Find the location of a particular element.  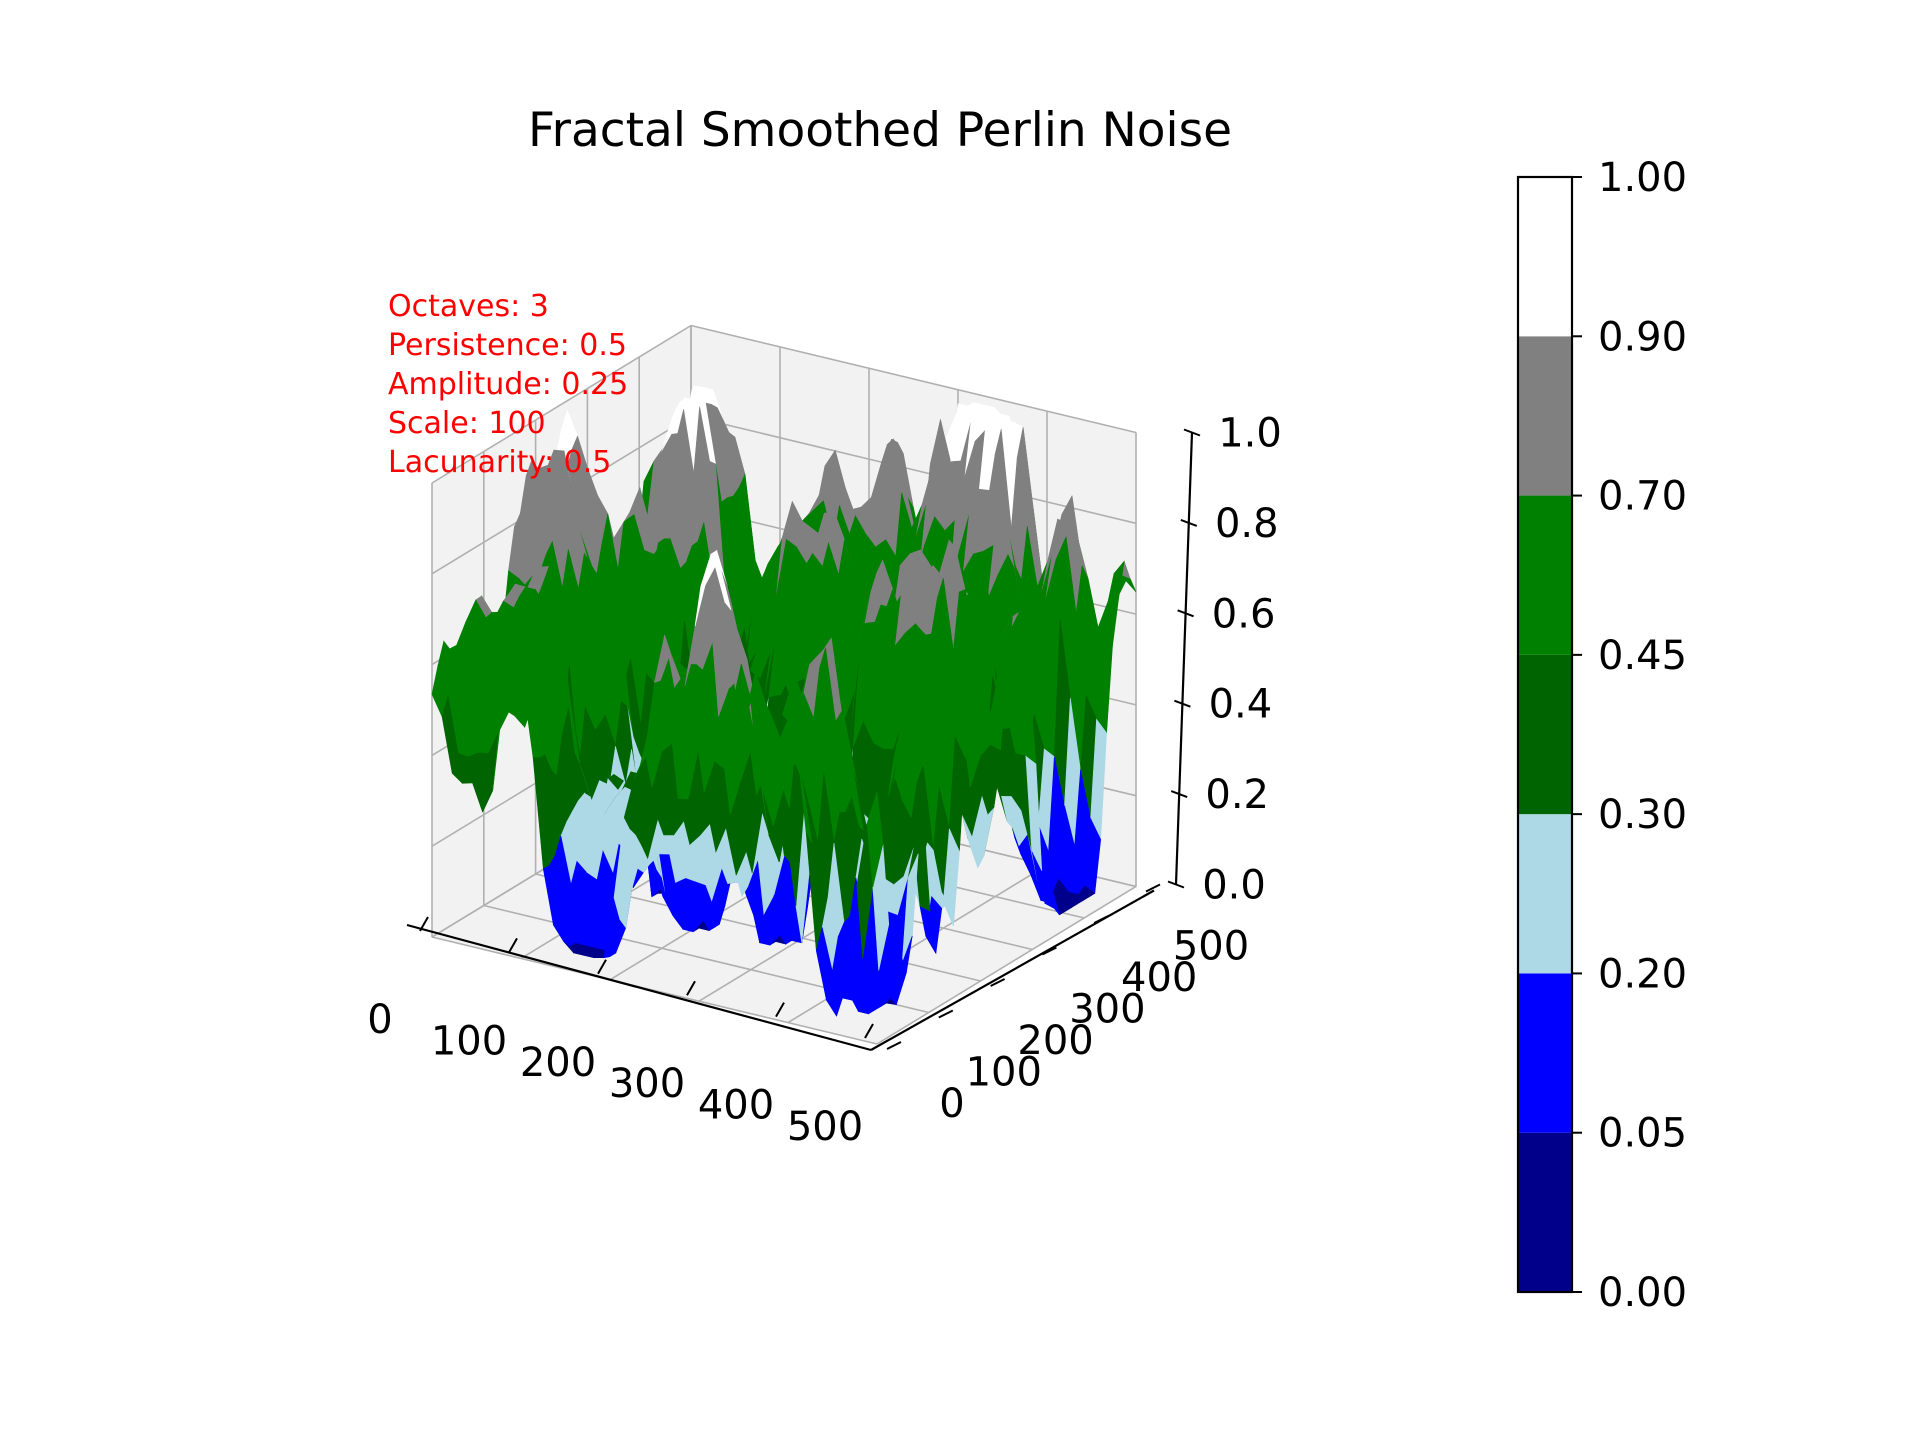

chart-title: Fractal Smoothed Perlin Noise is located at coordinates (880, 130).